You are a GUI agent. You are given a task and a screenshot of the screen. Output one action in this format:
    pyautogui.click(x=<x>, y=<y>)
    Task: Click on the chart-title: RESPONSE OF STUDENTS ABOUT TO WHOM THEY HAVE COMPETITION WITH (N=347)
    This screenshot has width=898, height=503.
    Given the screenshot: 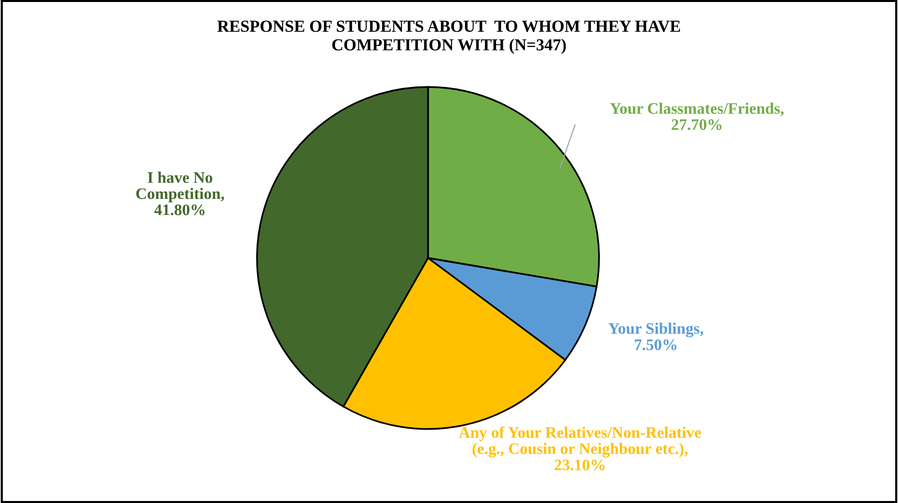 What is the action you would take?
    pyautogui.click(x=448, y=37)
    